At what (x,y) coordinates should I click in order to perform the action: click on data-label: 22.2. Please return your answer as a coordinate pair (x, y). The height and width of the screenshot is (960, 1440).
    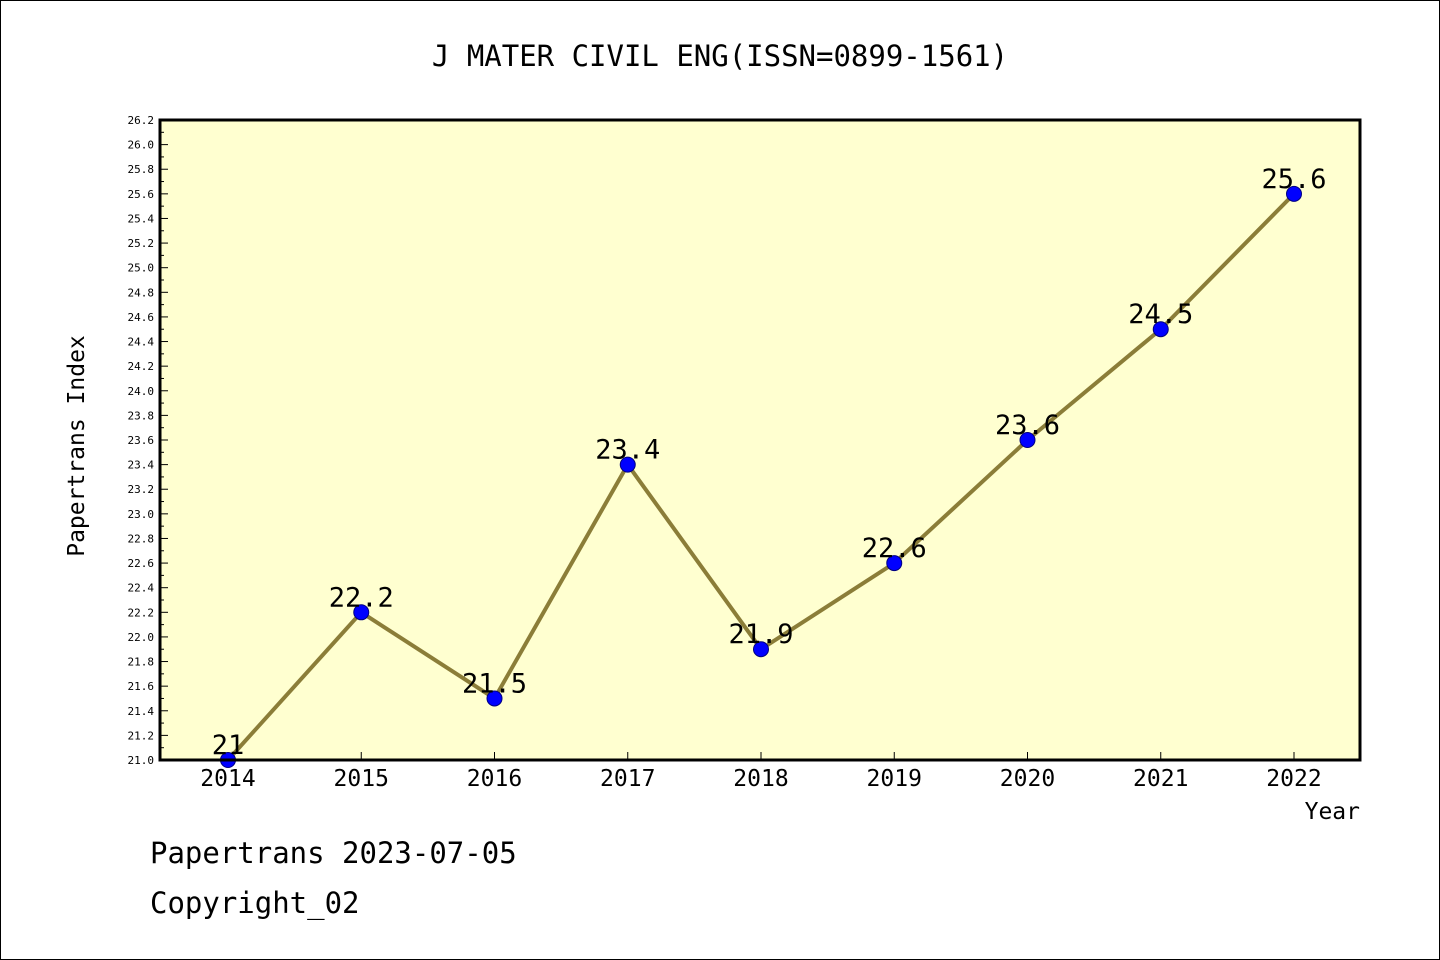
    Looking at the image, I should click on (361, 597).